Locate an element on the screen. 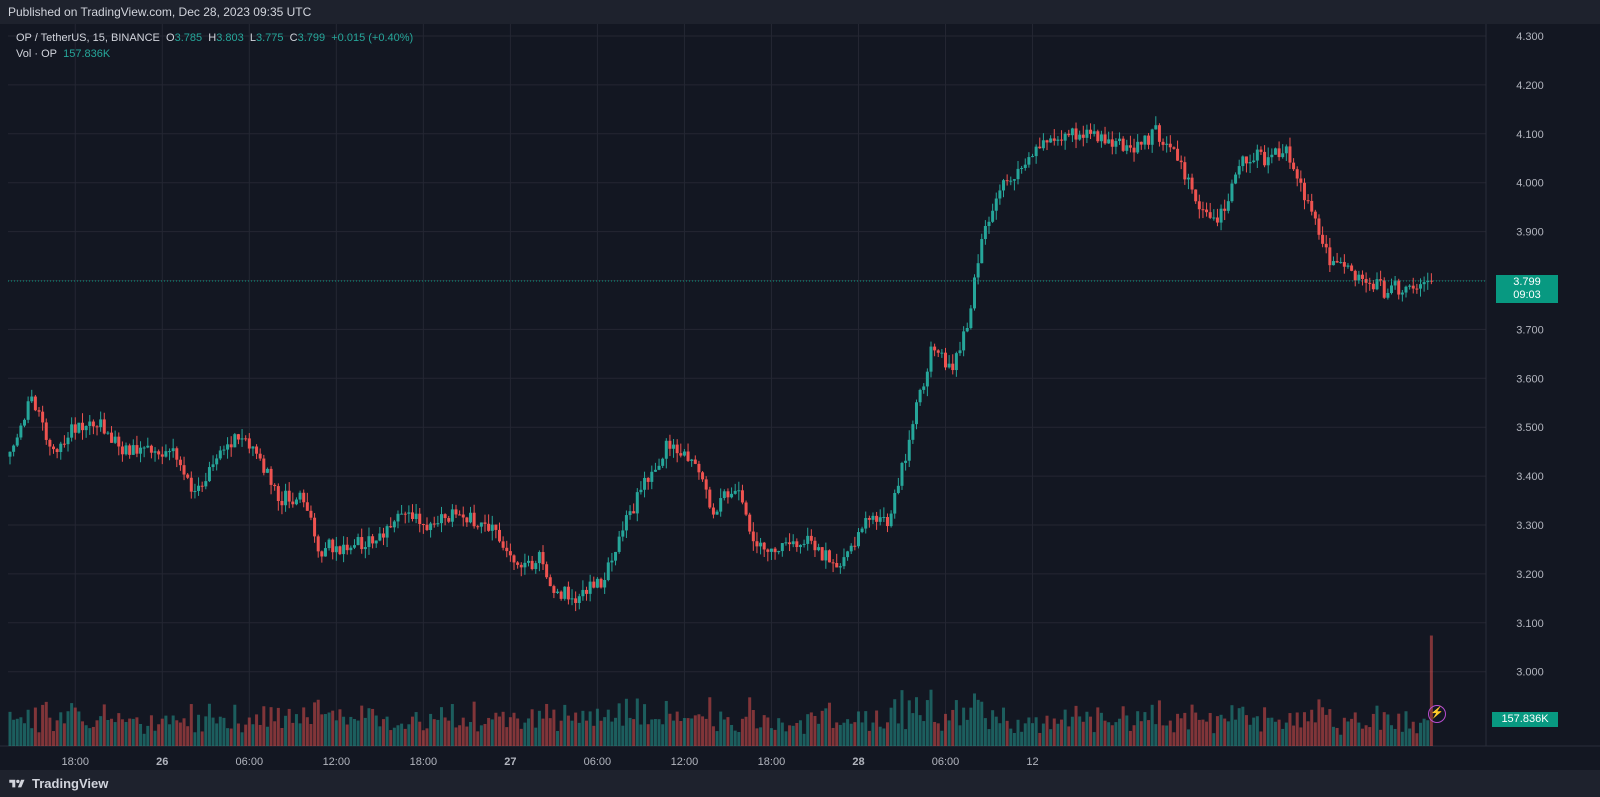  volume-row: Vol · OP 157.836K is located at coordinates (214, 54).